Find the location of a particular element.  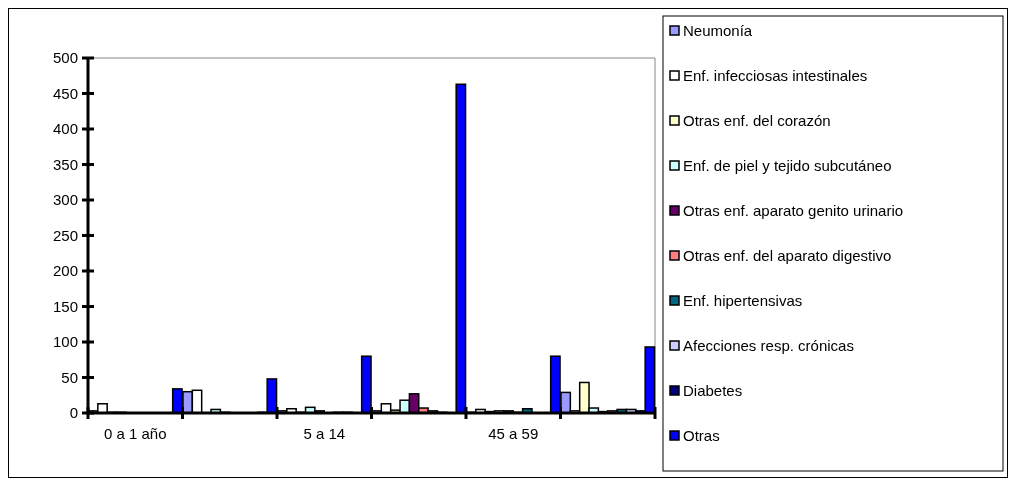

legend-label: Otras enf. del corazón is located at coordinates (757, 121).